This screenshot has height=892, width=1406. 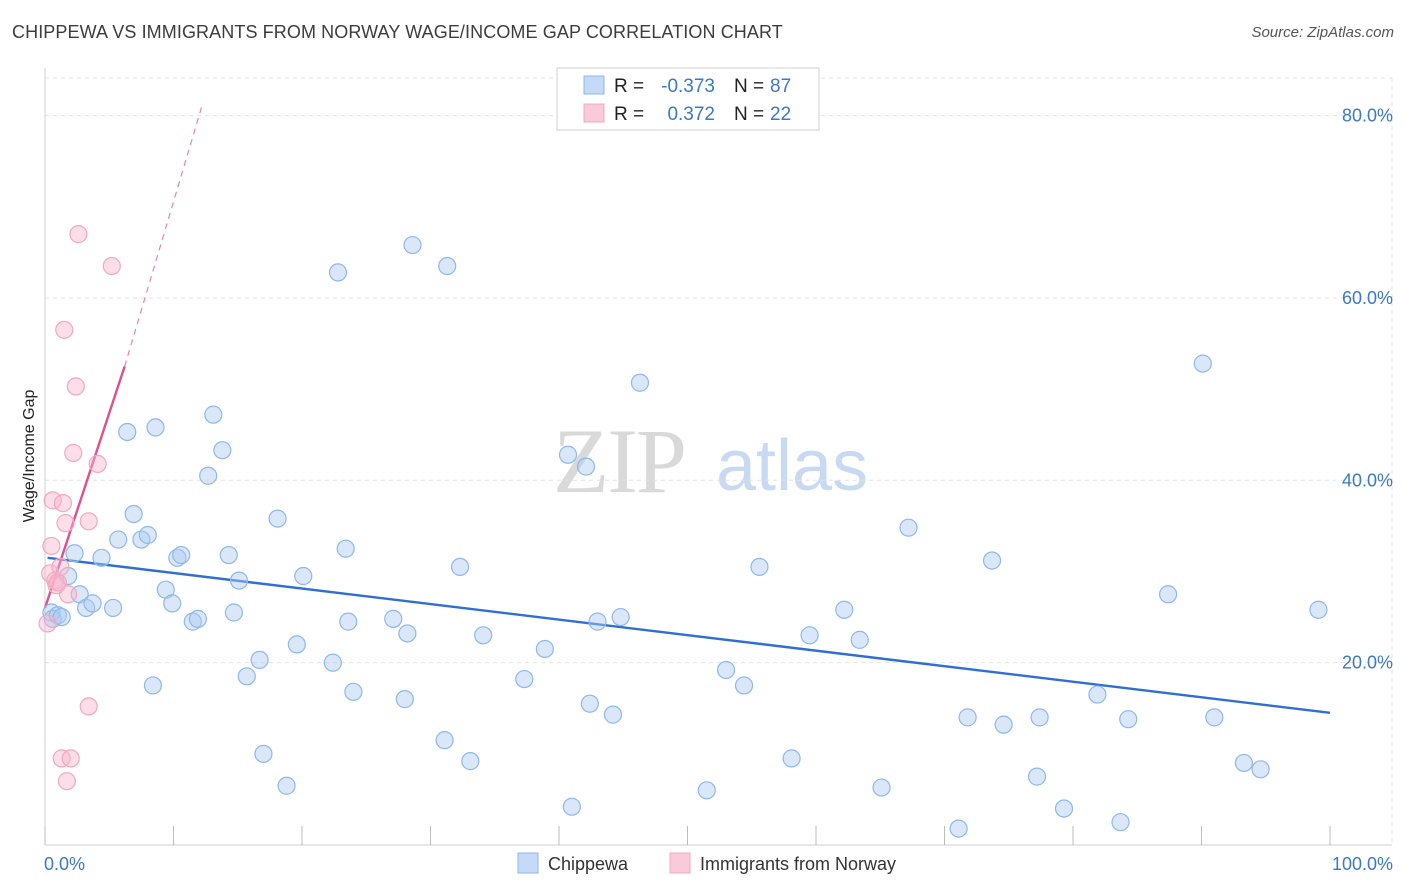 I want to click on legend-n-value-1: 87, so click(x=780, y=86).